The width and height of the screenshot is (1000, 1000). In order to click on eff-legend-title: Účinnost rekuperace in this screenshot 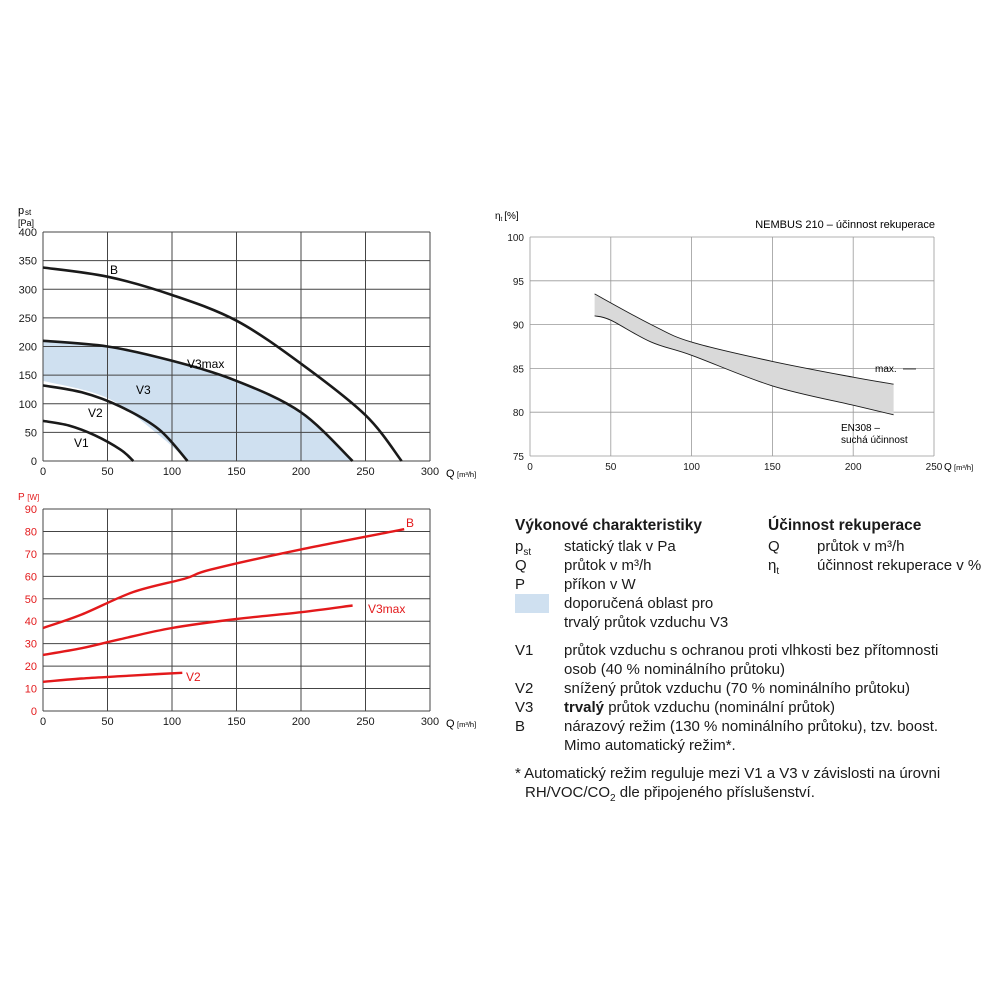, I will do `click(845, 525)`.